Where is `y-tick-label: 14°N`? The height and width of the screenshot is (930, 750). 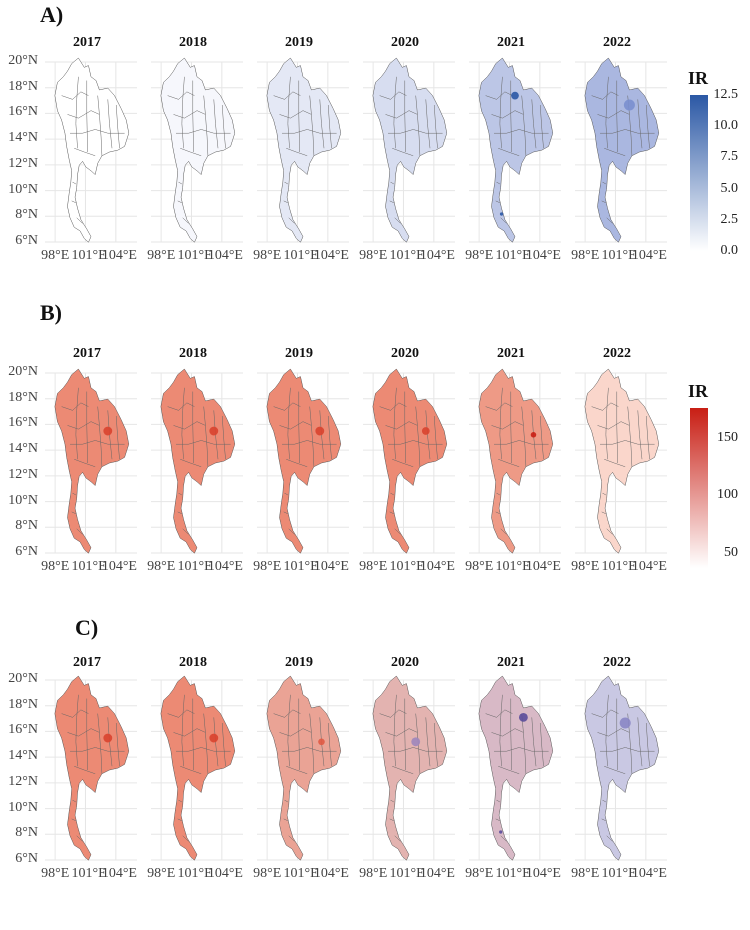
y-tick-label: 14°N is located at coordinates (23, 756).